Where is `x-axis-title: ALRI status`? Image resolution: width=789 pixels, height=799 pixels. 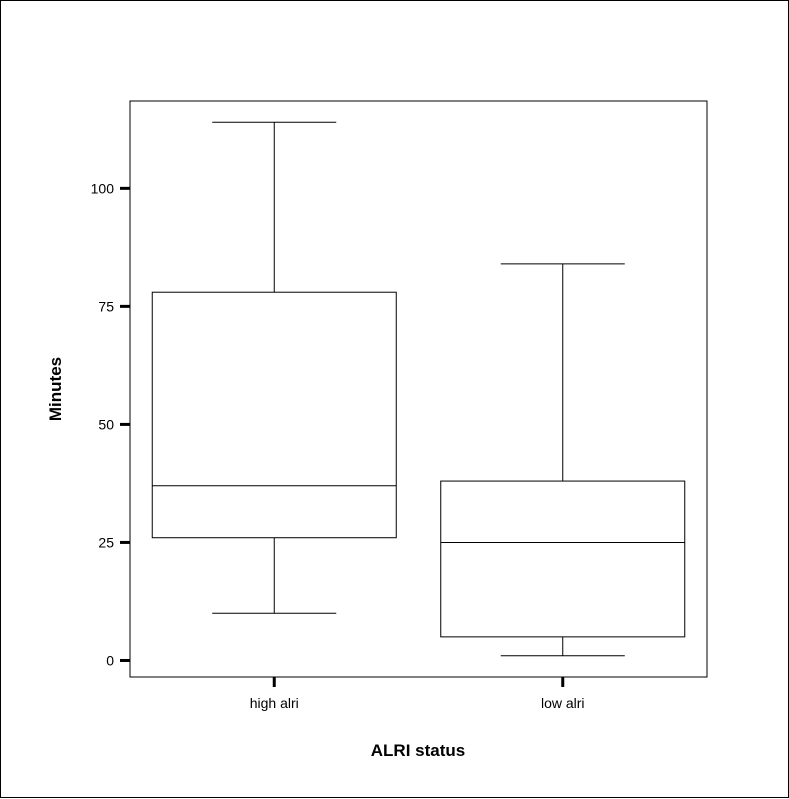
x-axis-title: ALRI status is located at coordinates (418, 750).